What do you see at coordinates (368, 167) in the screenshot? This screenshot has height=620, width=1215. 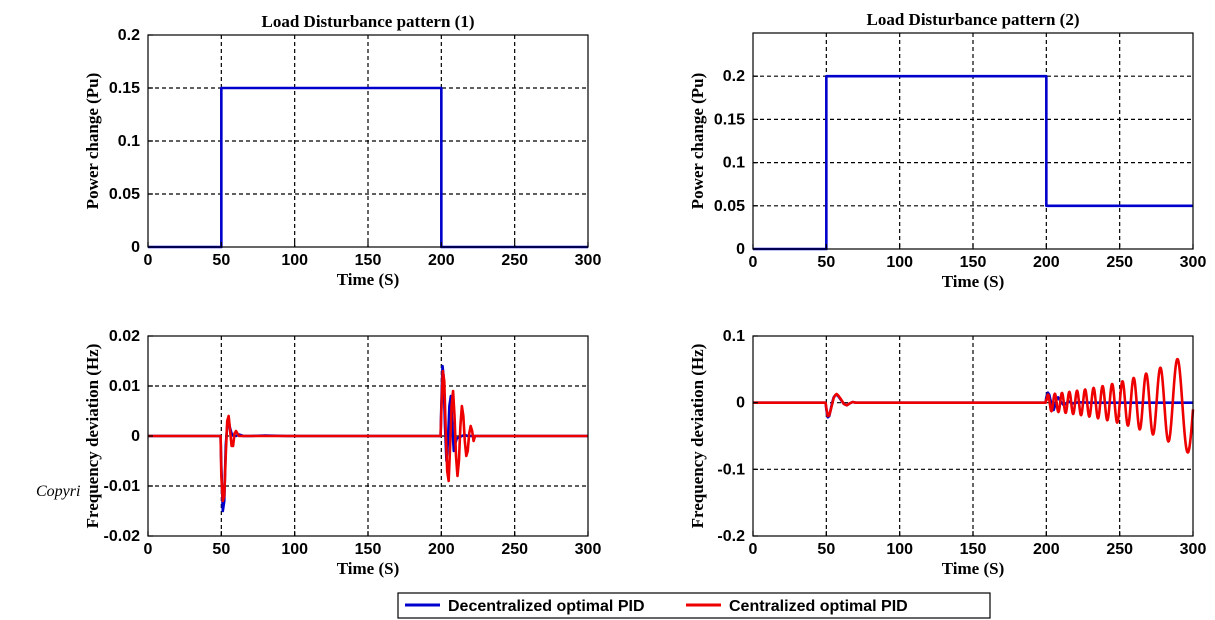 I see `series-line-disturbance` at bounding box center [368, 167].